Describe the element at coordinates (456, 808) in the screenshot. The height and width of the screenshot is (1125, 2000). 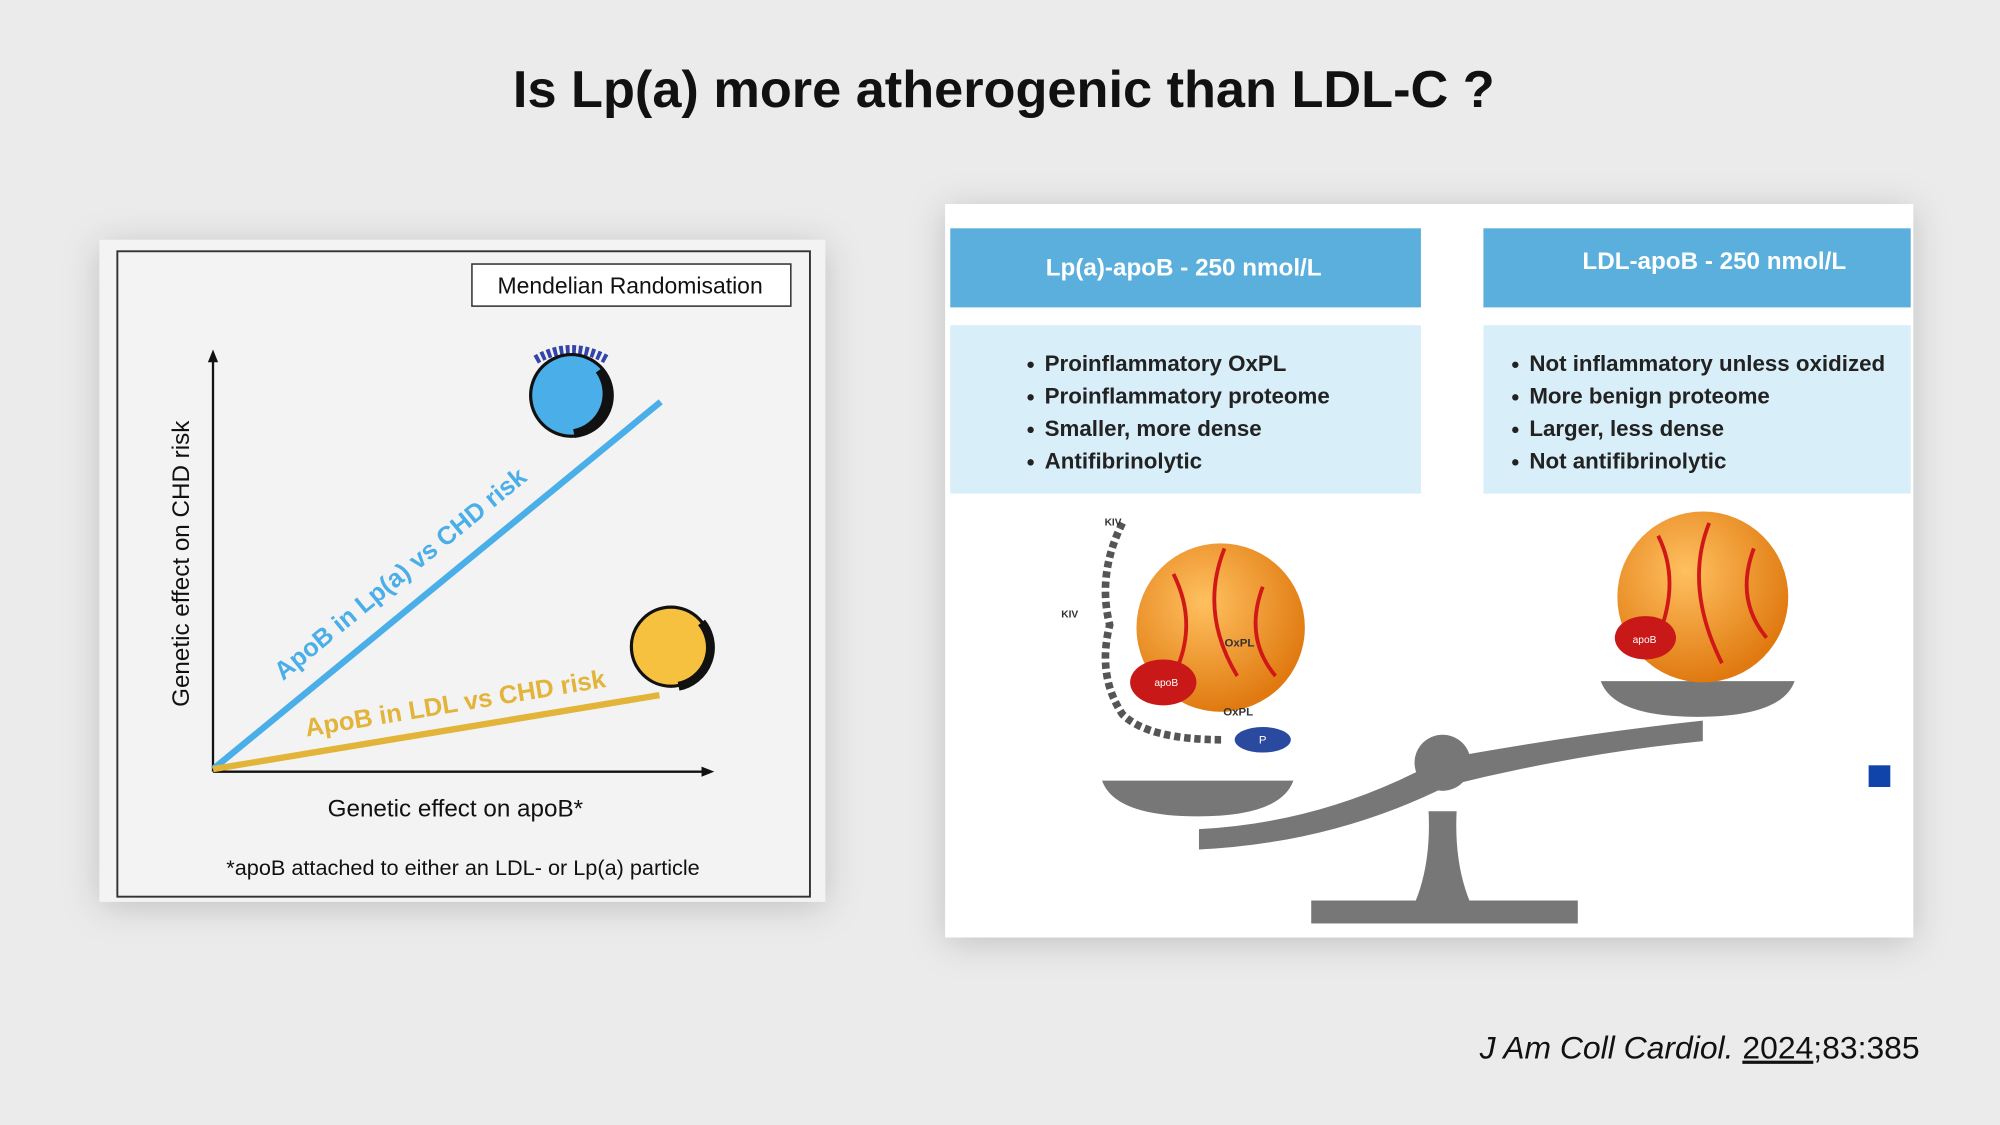
I see `x-axis-label: Genetic effect on apoB*` at that location.